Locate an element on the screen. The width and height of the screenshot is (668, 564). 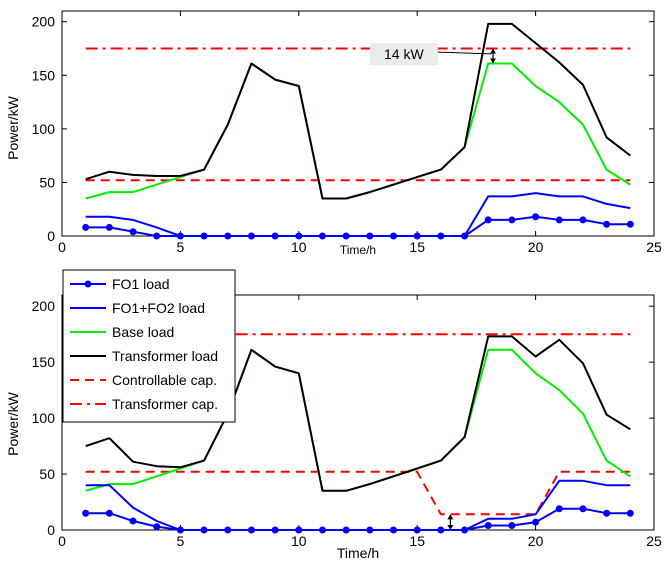
top-xtick-label: 25 is located at coordinates (654, 247).